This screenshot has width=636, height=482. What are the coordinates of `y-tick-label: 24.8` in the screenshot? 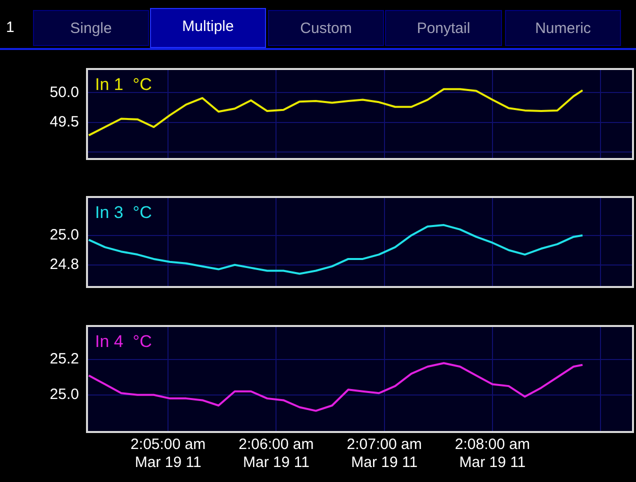 It's located at (64, 265).